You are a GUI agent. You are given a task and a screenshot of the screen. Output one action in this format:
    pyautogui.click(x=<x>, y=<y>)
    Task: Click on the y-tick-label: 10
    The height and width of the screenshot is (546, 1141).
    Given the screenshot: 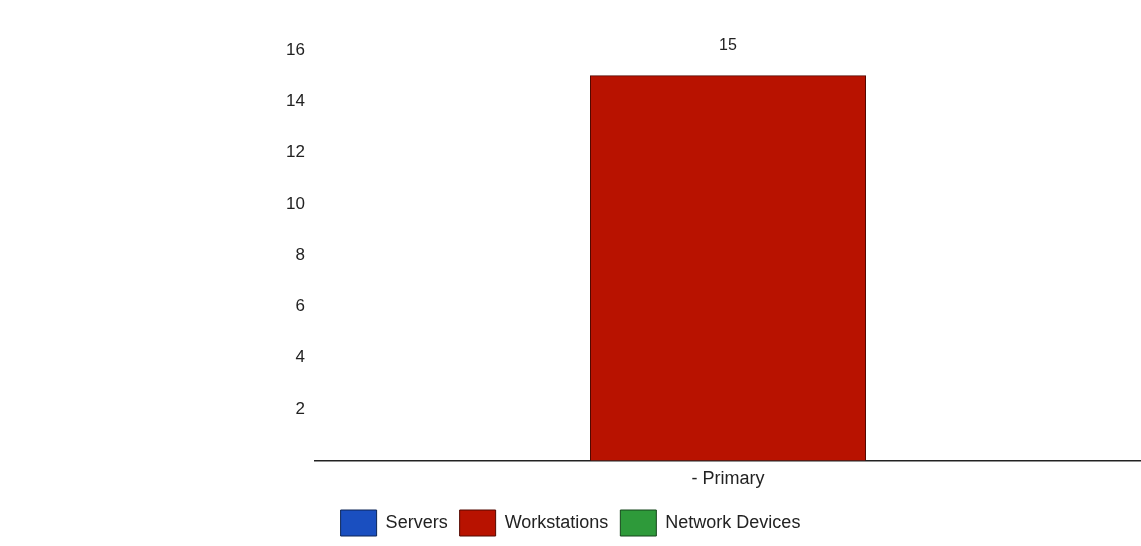 What is the action you would take?
    pyautogui.click(x=295, y=203)
    